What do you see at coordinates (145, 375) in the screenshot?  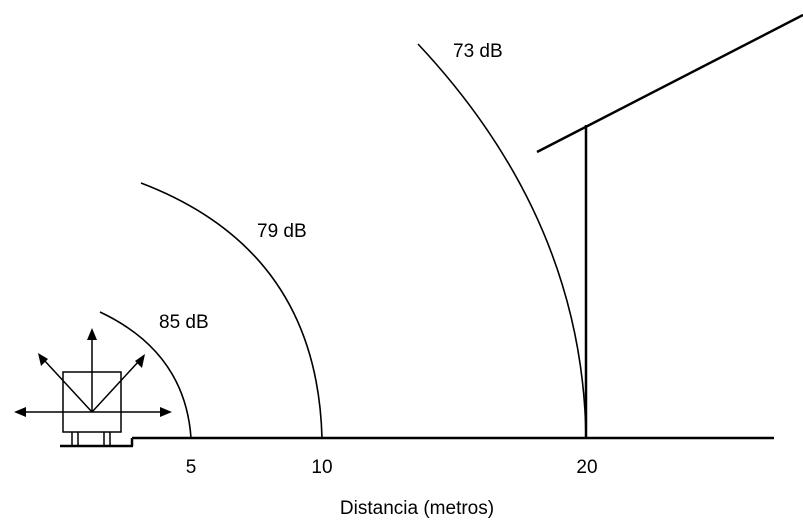 I see `arc-85db` at bounding box center [145, 375].